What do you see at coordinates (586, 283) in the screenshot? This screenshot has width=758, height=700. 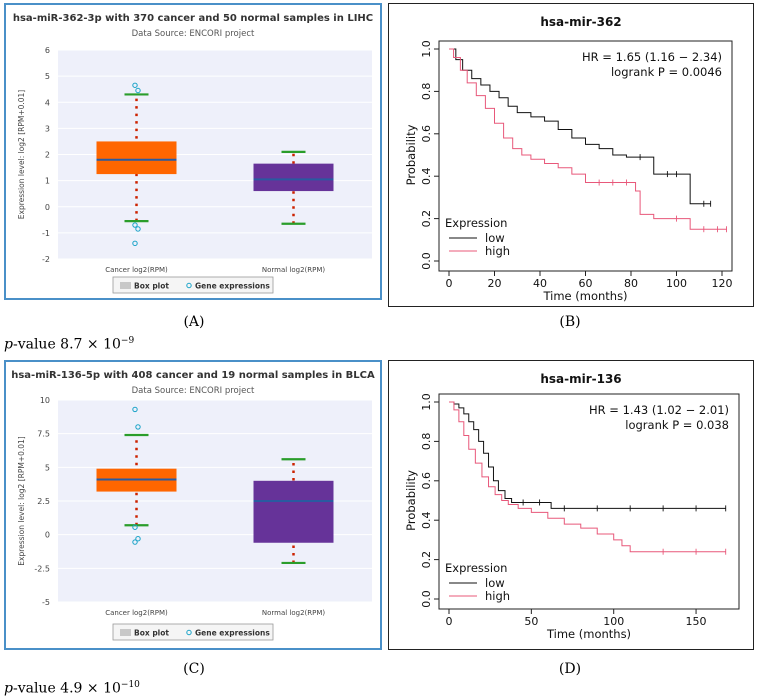 I see `x-tick-label: 60` at bounding box center [586, 283].